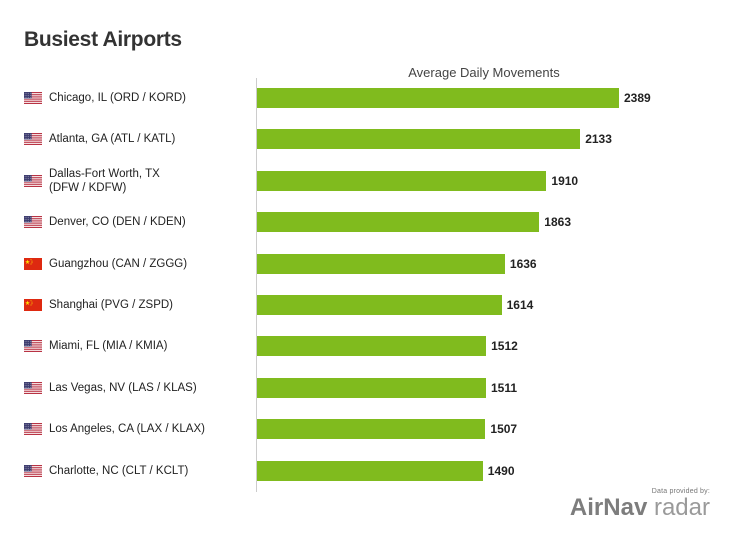 The image size is (750, 535). I want to click on category-label-text: Dallas-Fort Worth, TX (DFW / KDFW), so click(104, 180).